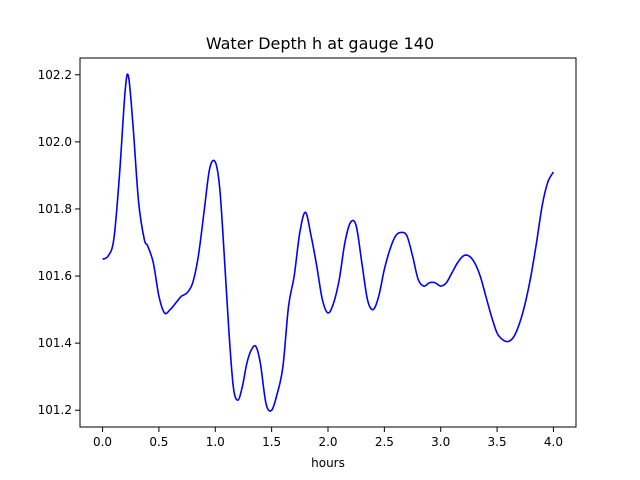  I want to click on y-tick-label: 102.0, so click(55, 142).